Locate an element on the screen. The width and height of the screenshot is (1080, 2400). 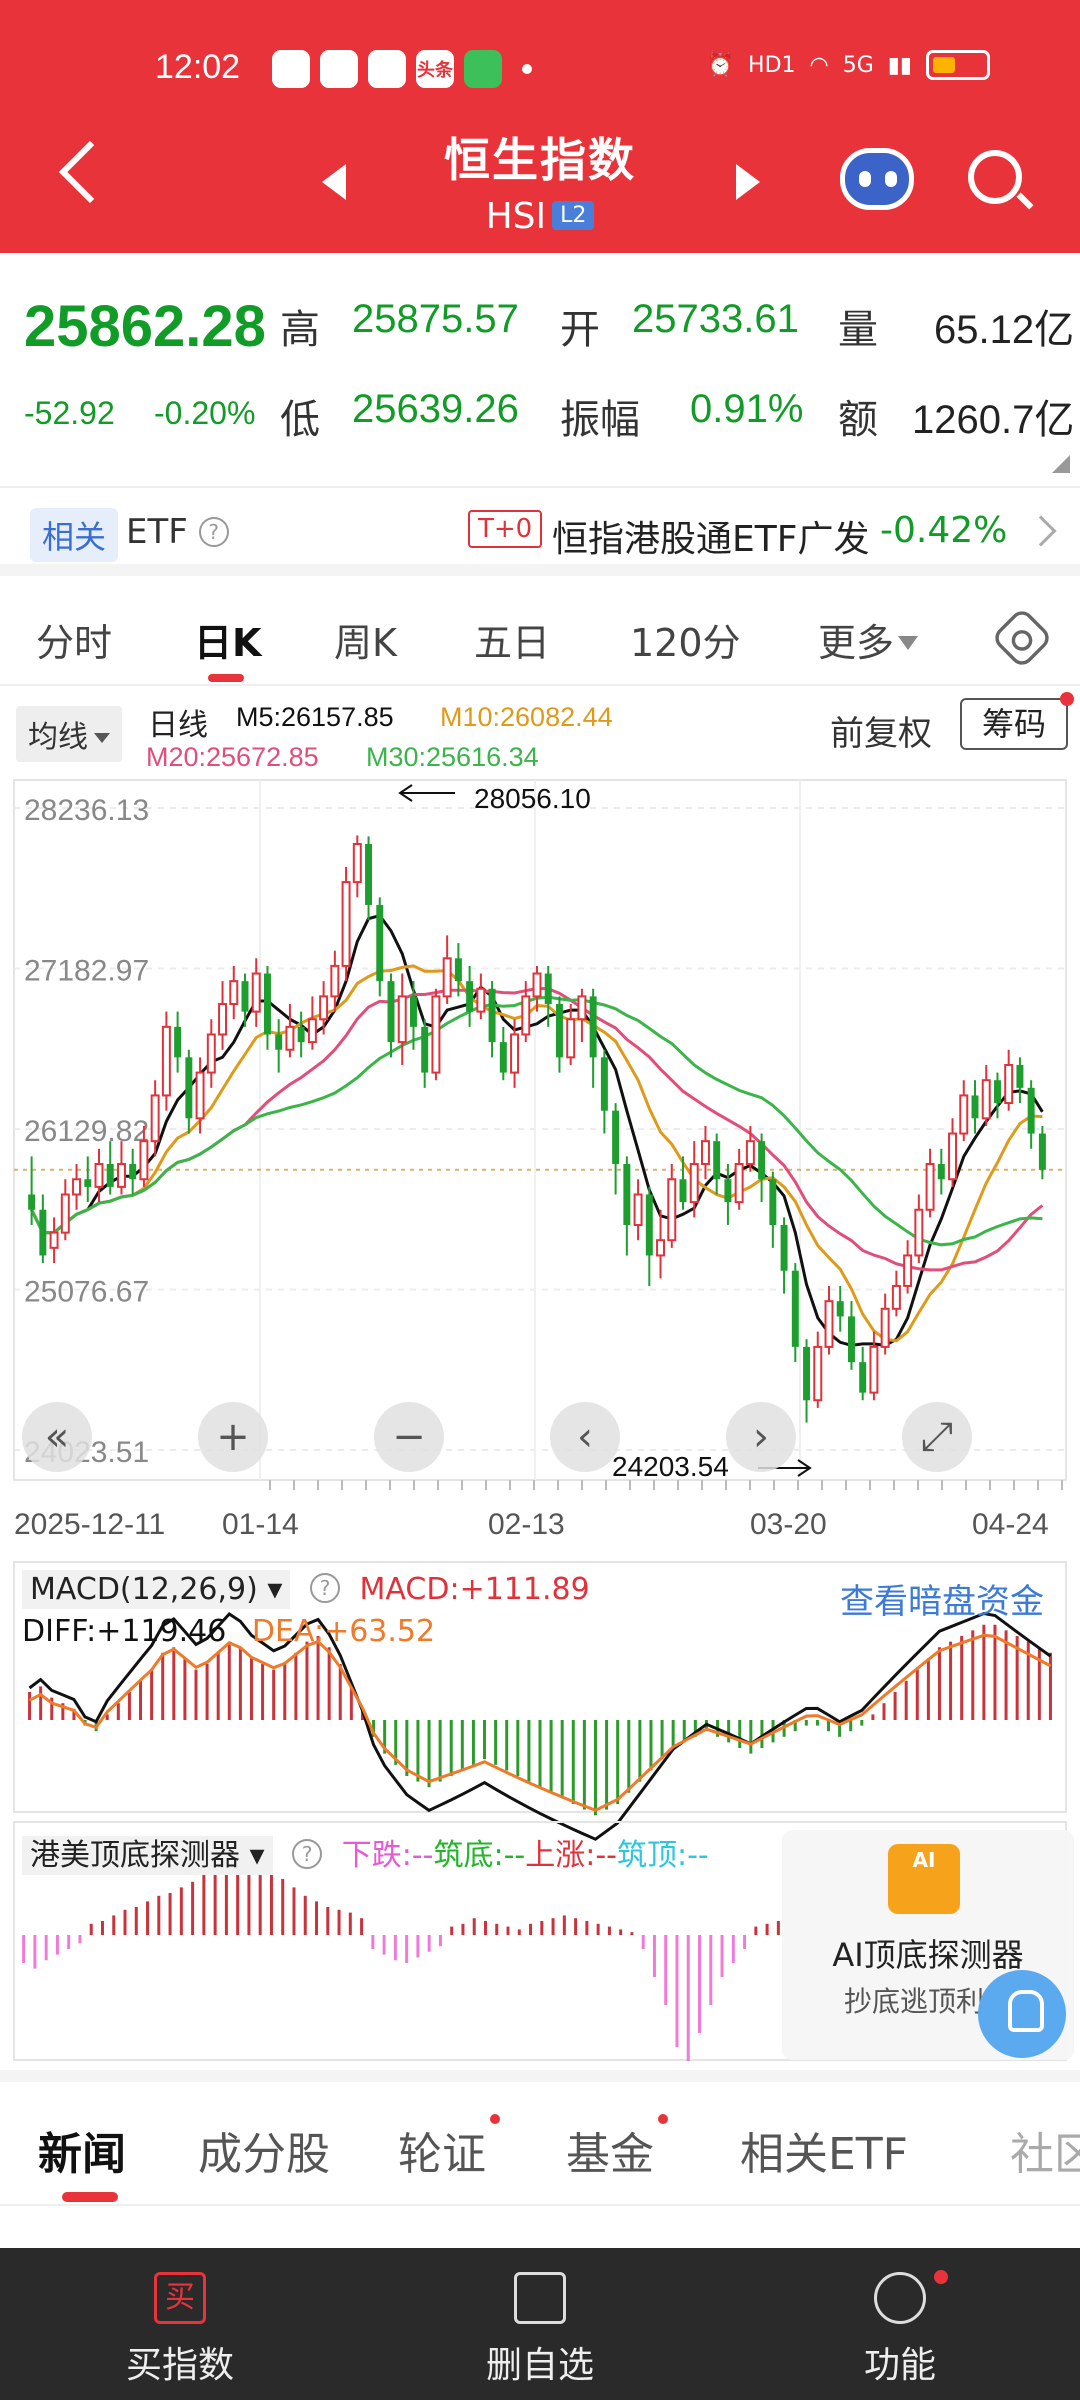
ai-robot-icon is located at coordinates (877, 179).